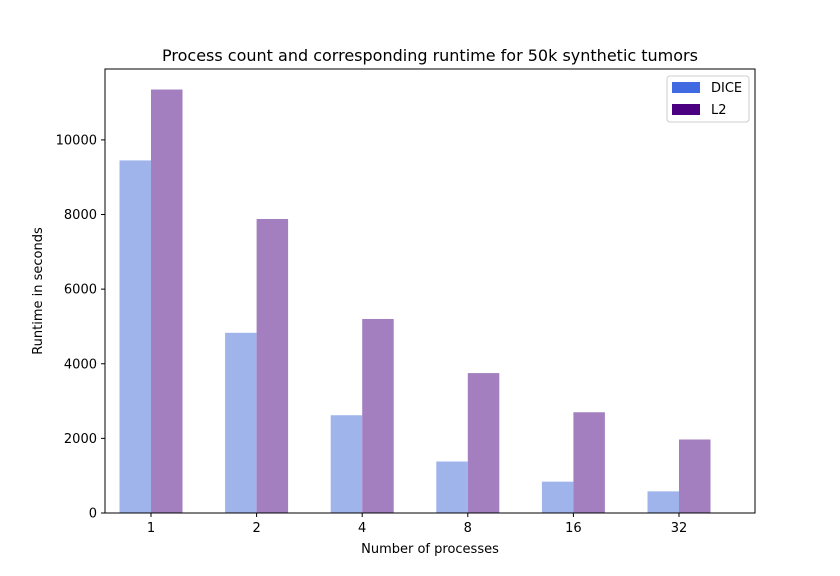 Image resolution: width=840 pixels, height=576 pixels. Describe the element at coordinates (726, 88) in the screenshot. I see `legend-label-dice: DICE` at that location.